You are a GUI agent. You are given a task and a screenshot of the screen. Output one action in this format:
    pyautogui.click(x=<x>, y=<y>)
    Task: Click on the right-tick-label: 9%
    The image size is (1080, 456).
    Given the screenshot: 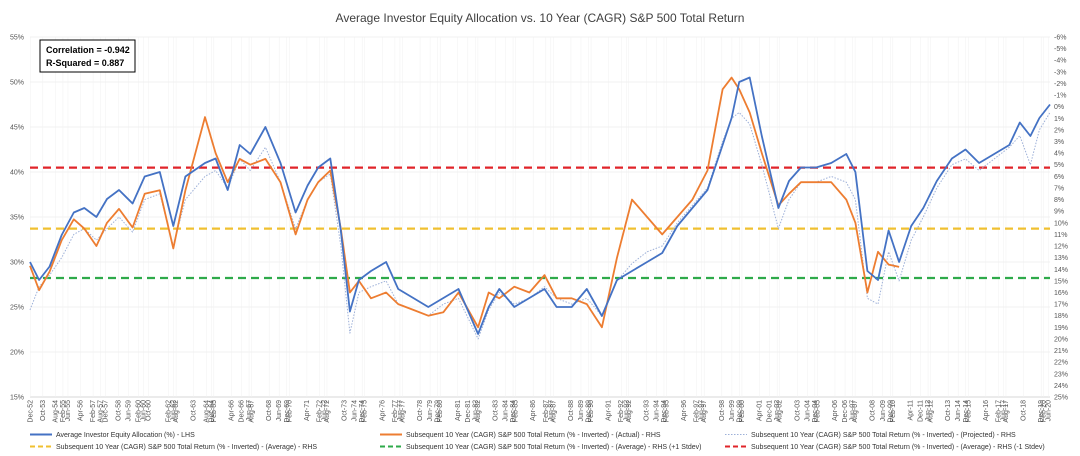 What is the action you would take?
    pyautogui.click(x=1059, y=212)
    